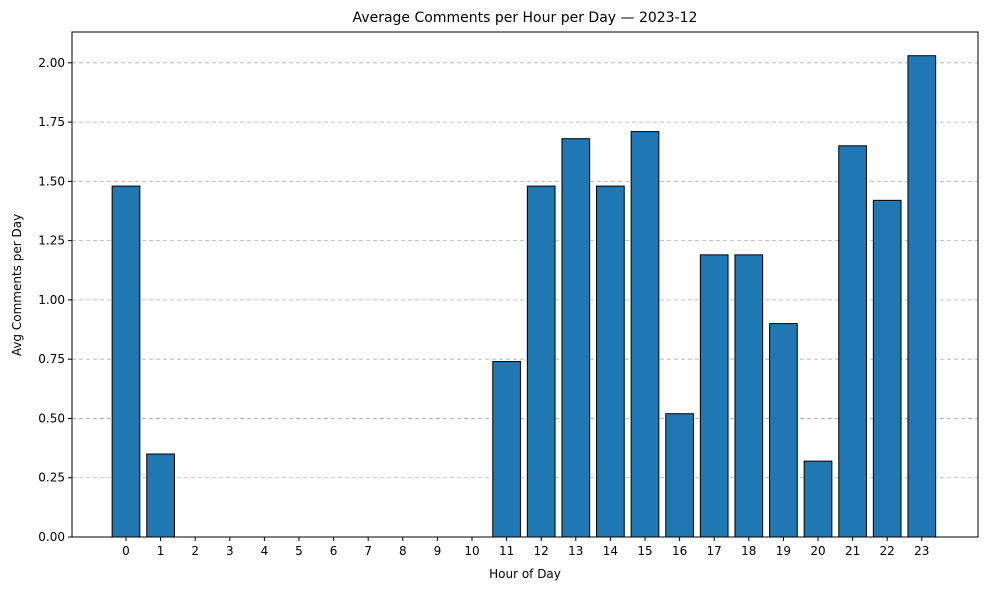 This screenshot has width=989, height=590. I want to click on x-tick-label: 2, so click(195, 551).